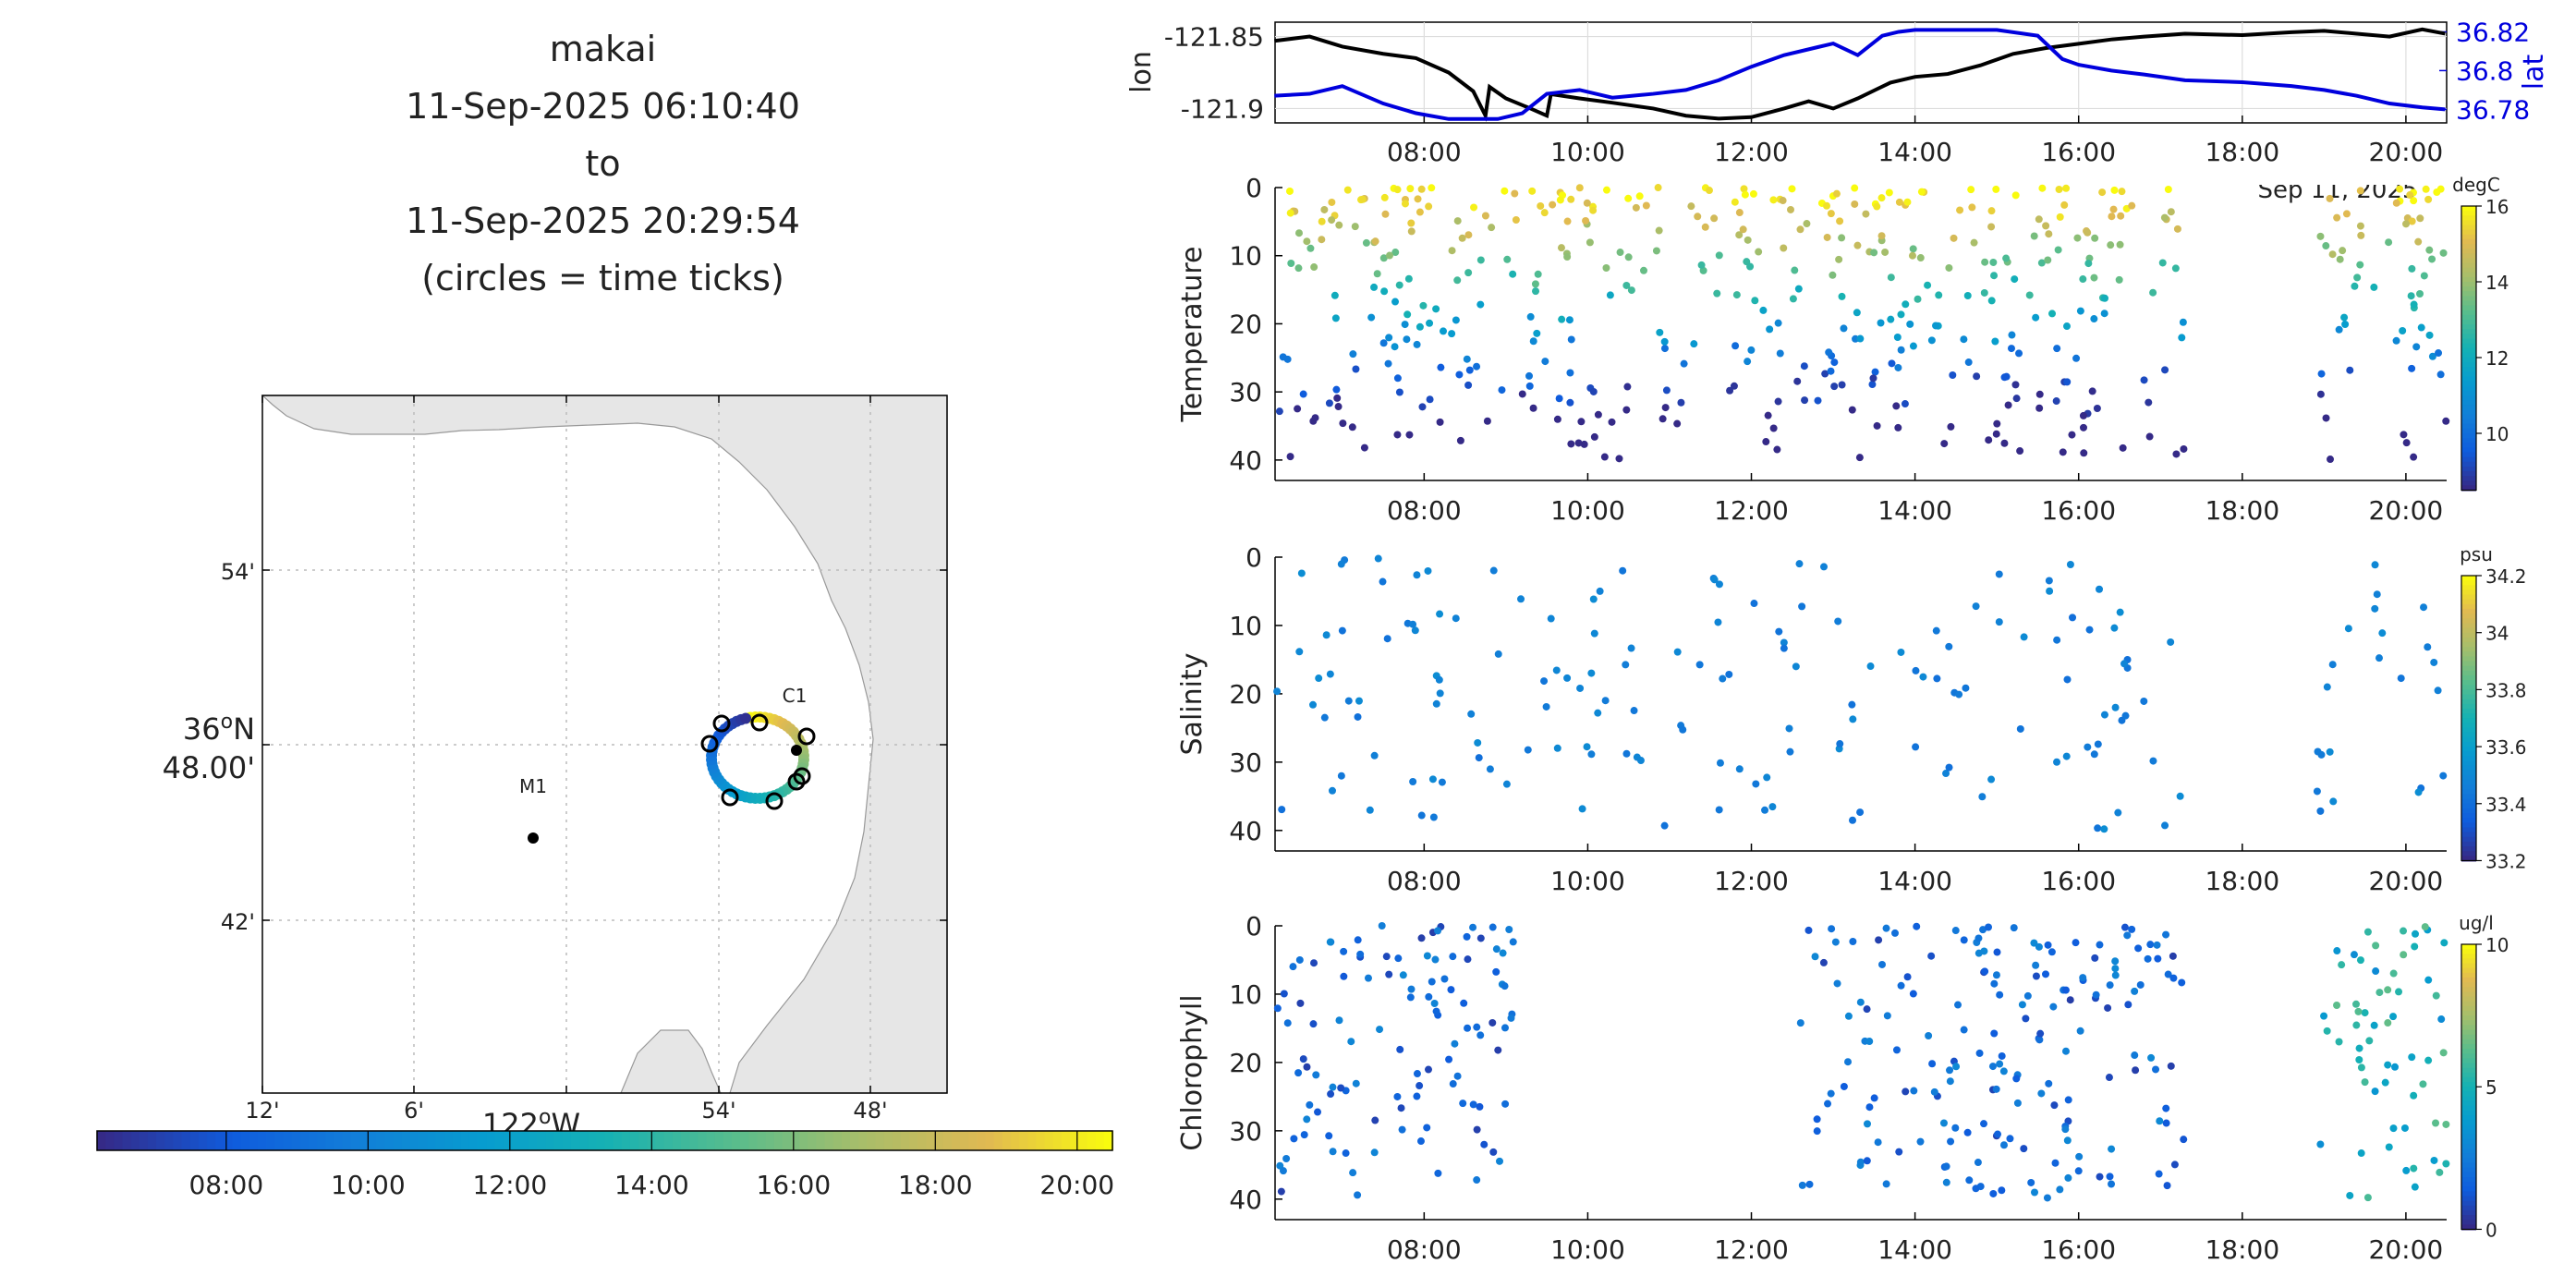 Image resolution: width=2576 pixels, height=1288 pixels. Describe the element at coordinates (2497, 434) in the screenshot. I see `temperature-colorbar-tick-label: 10` at that location.